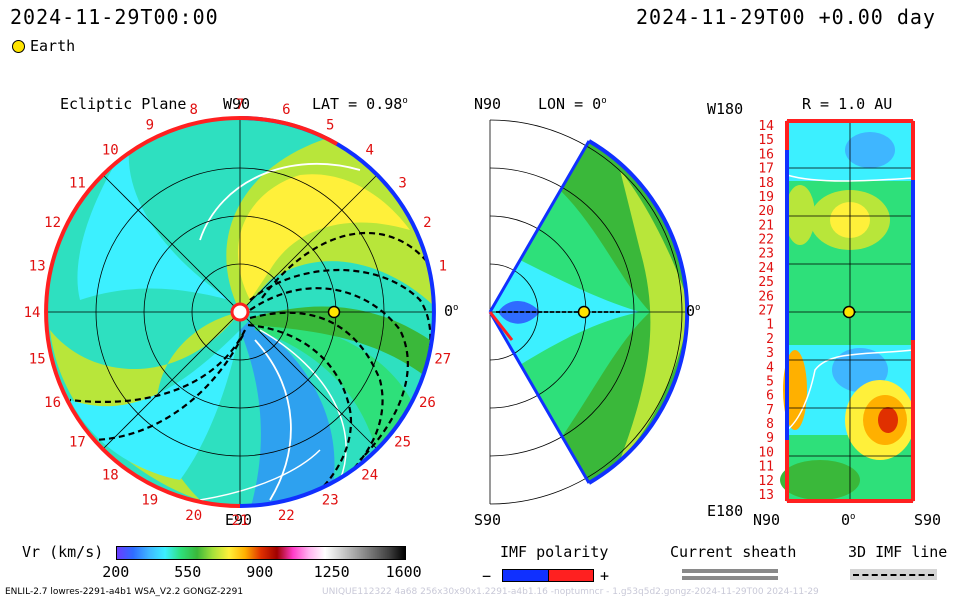 The height and width of the screenshot is (600, 960). Describe the element at coordinates (116, 572) in the screenshot. I see `colorbar-tick-200: 200` at that location.